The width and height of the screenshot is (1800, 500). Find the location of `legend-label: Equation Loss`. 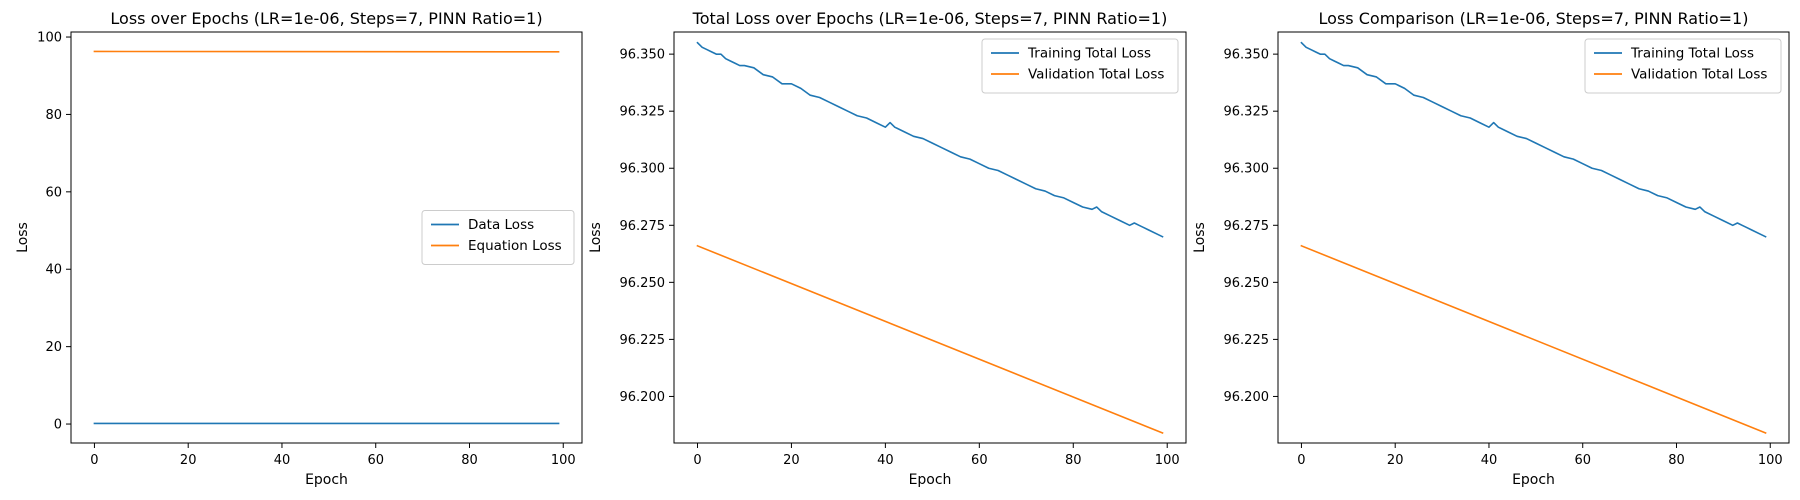

legend-label: Equation Loss is located at coordinates (515, 246).